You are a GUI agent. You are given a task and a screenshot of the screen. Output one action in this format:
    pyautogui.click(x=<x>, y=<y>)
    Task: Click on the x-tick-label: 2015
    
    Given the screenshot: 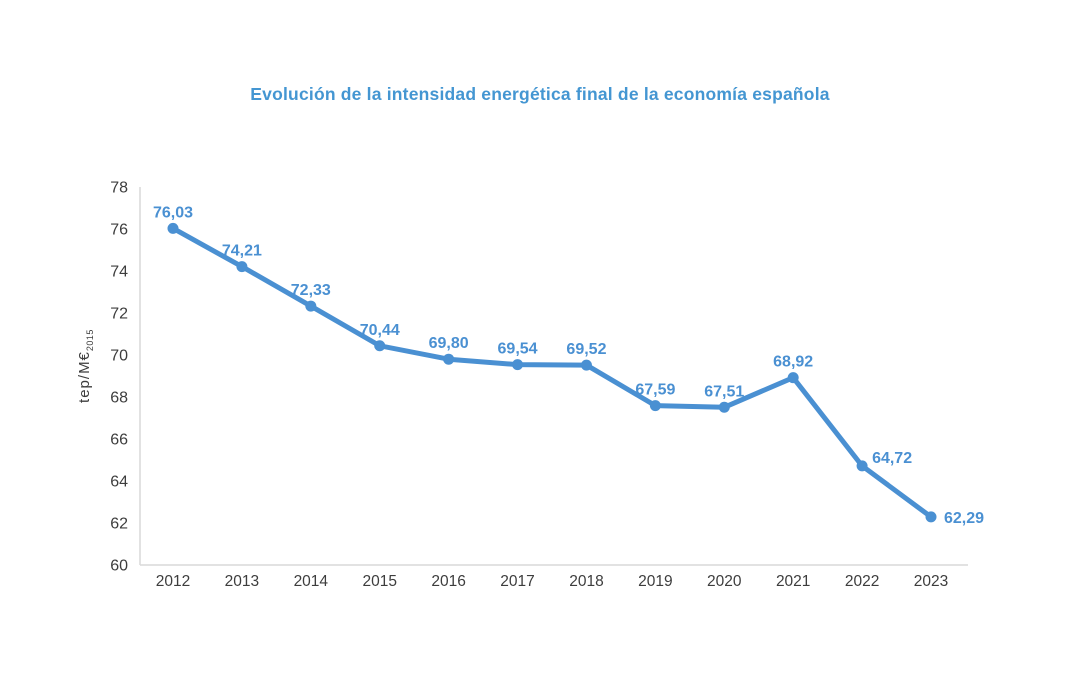 What is the action you would take?
    pyautogui.click(x=379, y=581)
    